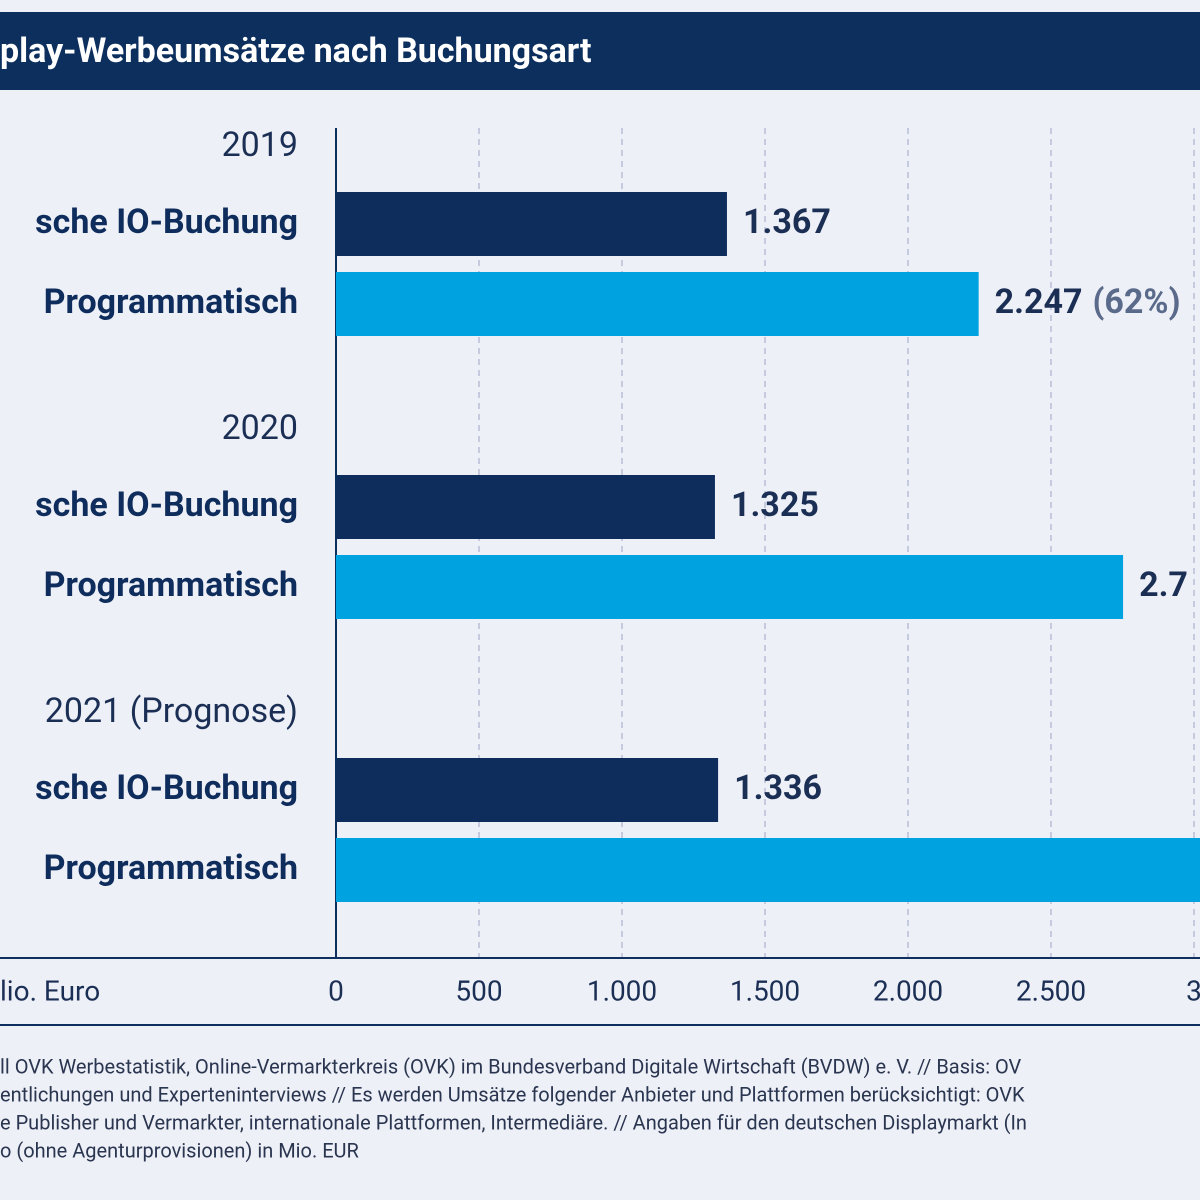 This screenshot has width=1200, height=1200. What do you see at coordinates (1039, 302) in the screenshot?
I see `value-label: 2.247` at bounding box center [1039, 302].